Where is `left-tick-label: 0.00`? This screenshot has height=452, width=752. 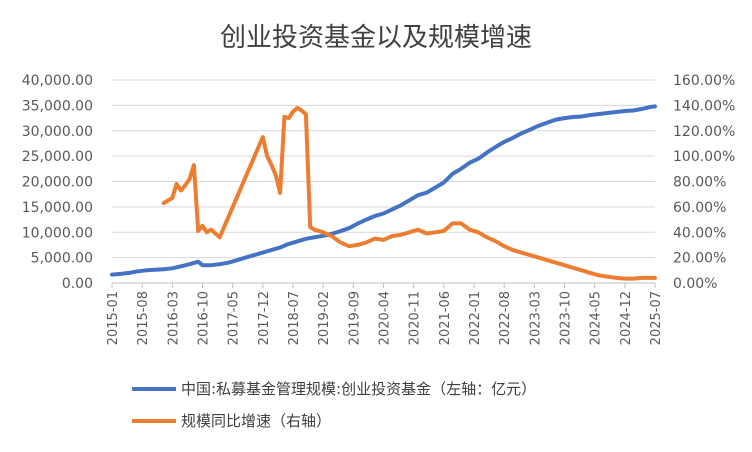 left-tick-label: 0.00 is located at coordinates (77, 284).